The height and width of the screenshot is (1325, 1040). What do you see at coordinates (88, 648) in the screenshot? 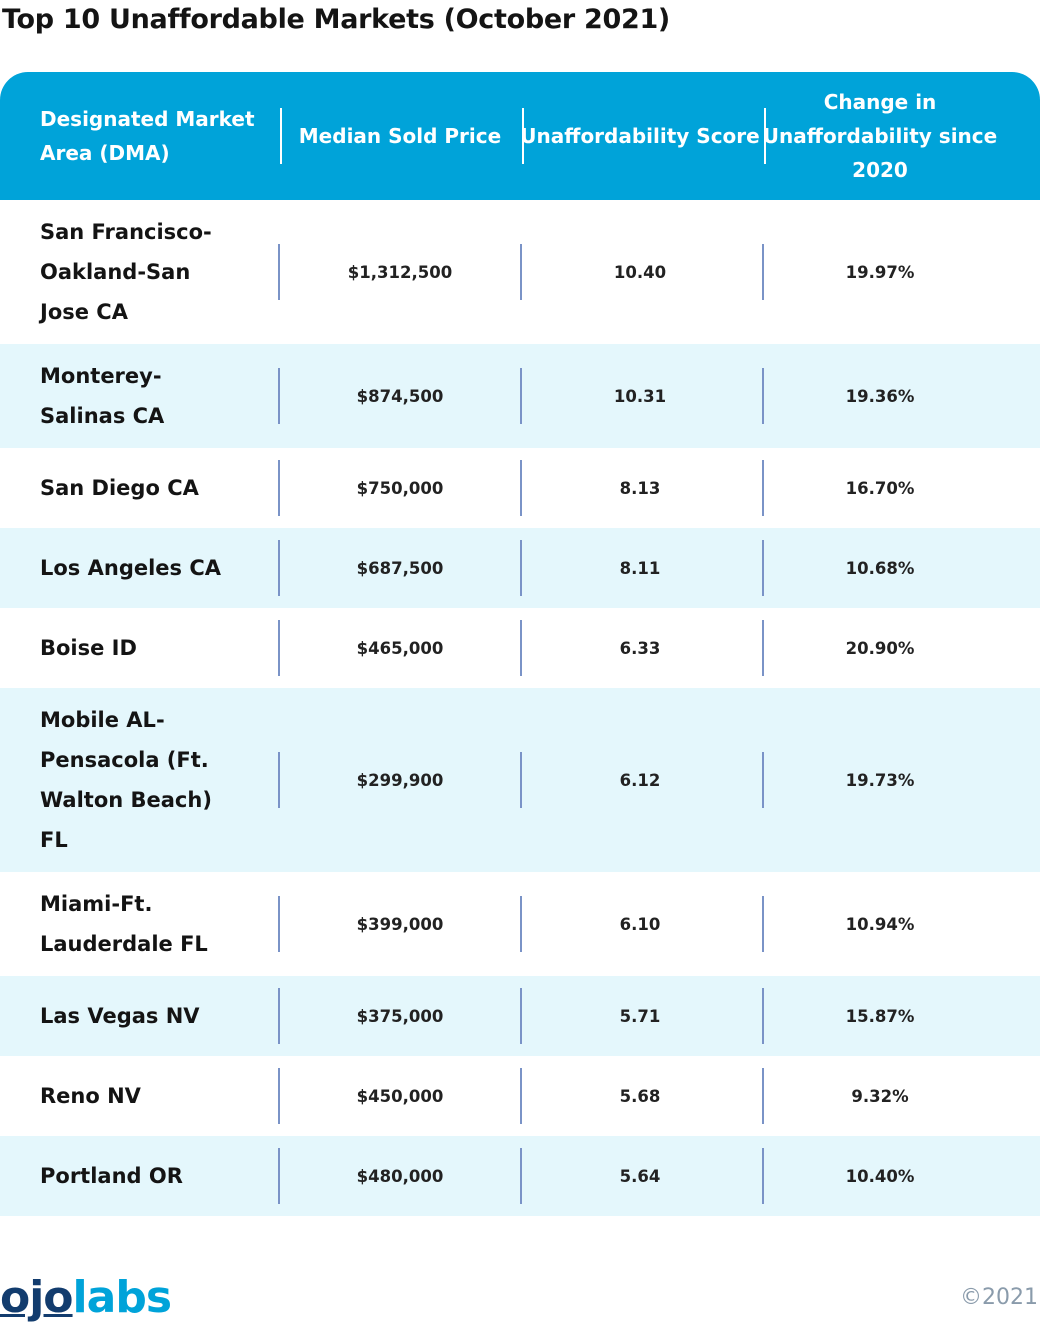
I see `market-name: Boise ID` at bounding box center [88, 648].